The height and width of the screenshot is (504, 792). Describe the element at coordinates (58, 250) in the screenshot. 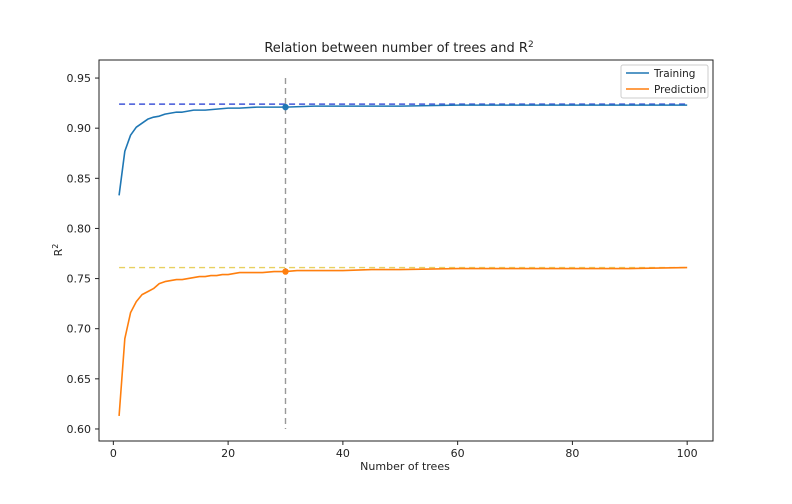

I see `y-axis-label: R2` at that location.